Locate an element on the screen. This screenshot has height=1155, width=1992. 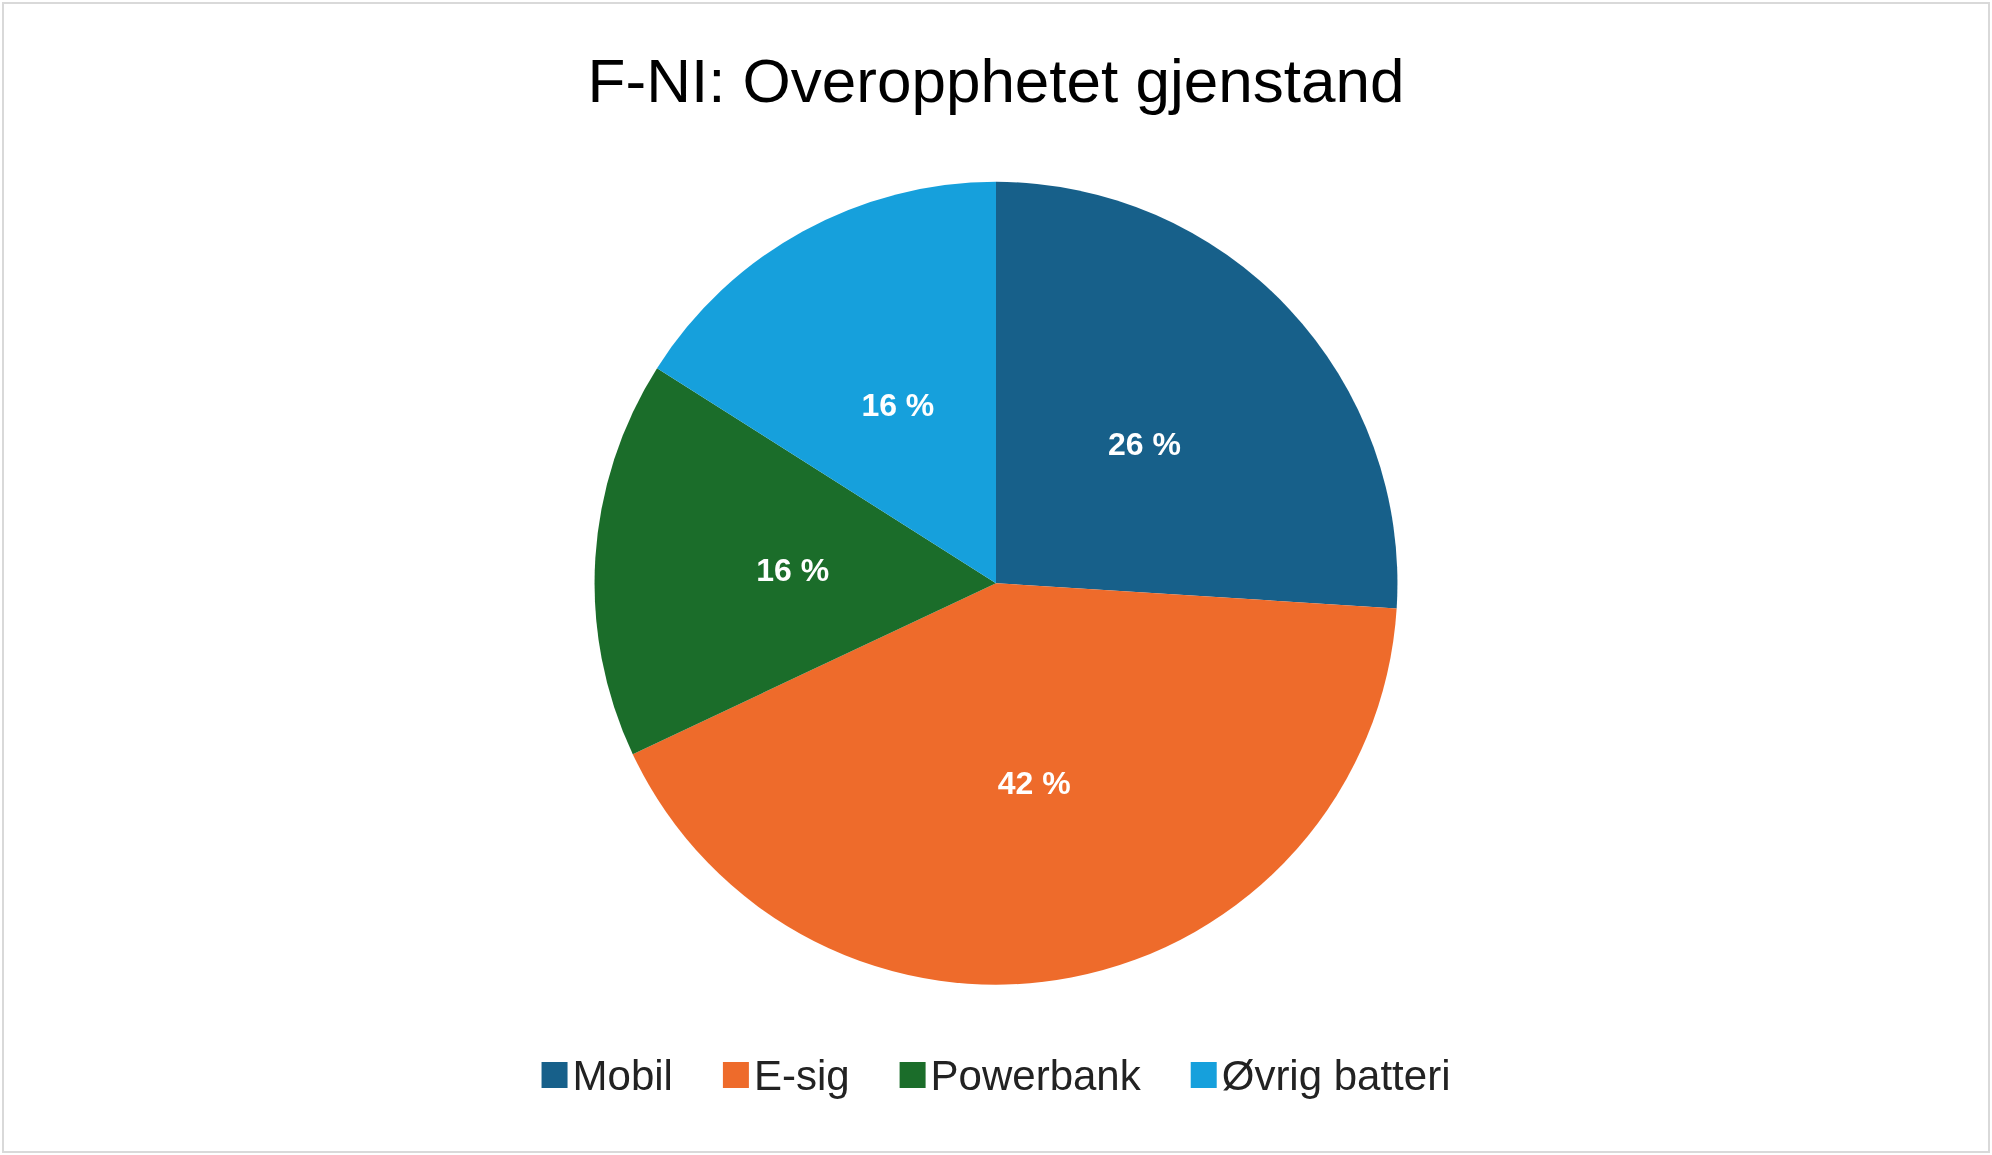
legend-label: Øvrig batteri is located at coordinates (1336, 1075).